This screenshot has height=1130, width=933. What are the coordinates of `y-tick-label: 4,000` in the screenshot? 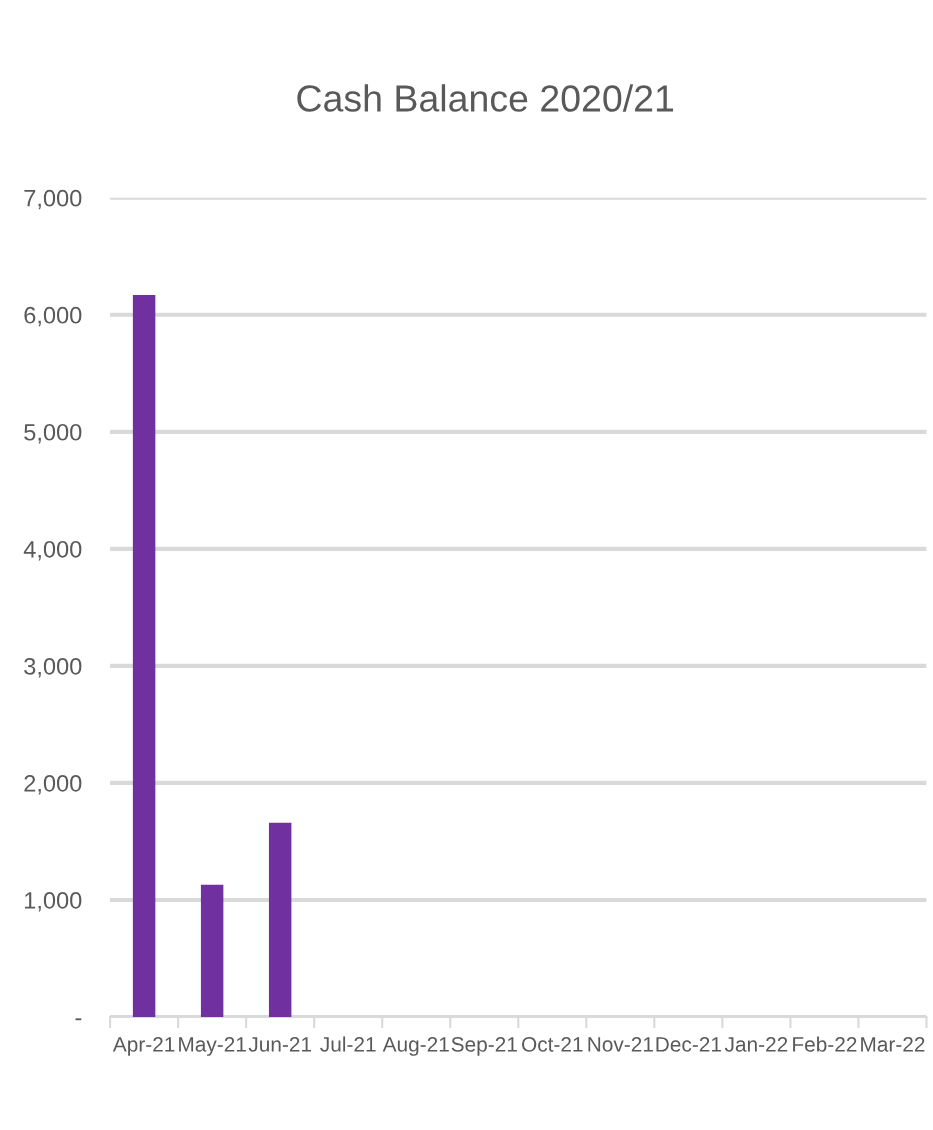 It's located at (52, 550).